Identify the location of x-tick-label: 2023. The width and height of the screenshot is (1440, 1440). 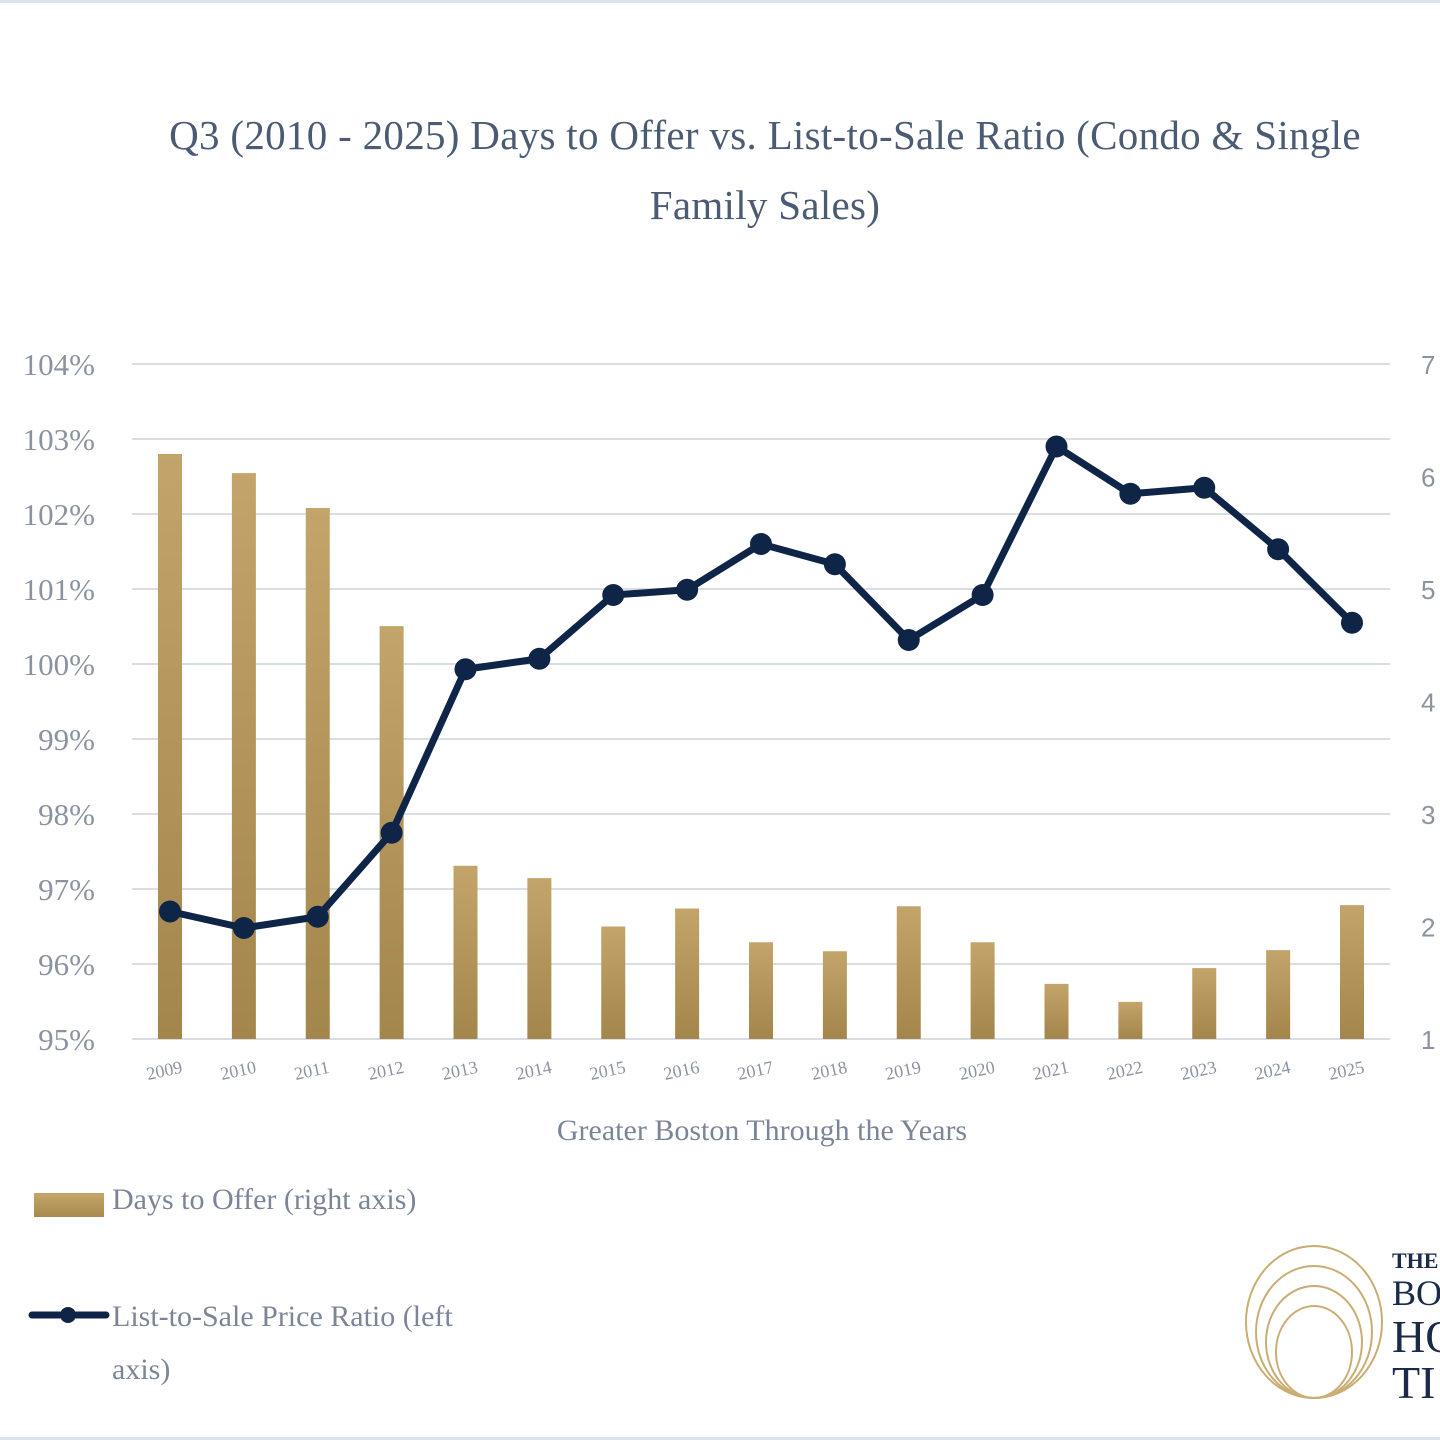
(1198, 1070).